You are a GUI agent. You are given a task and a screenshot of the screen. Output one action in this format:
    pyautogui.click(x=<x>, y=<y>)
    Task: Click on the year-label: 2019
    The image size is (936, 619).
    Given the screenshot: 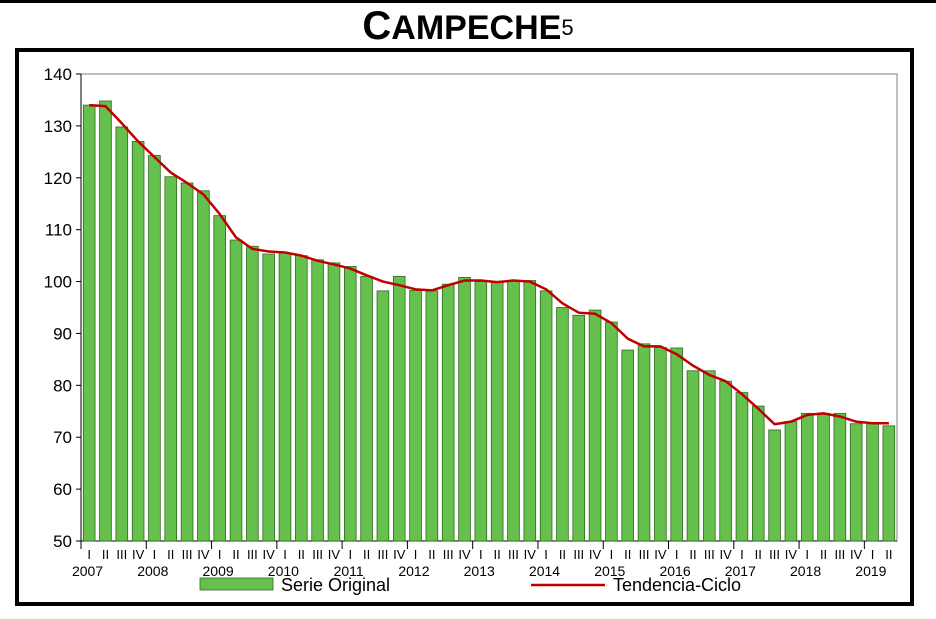 What is the action you would take?
    pyautogui.click(x=870, y=571)
    